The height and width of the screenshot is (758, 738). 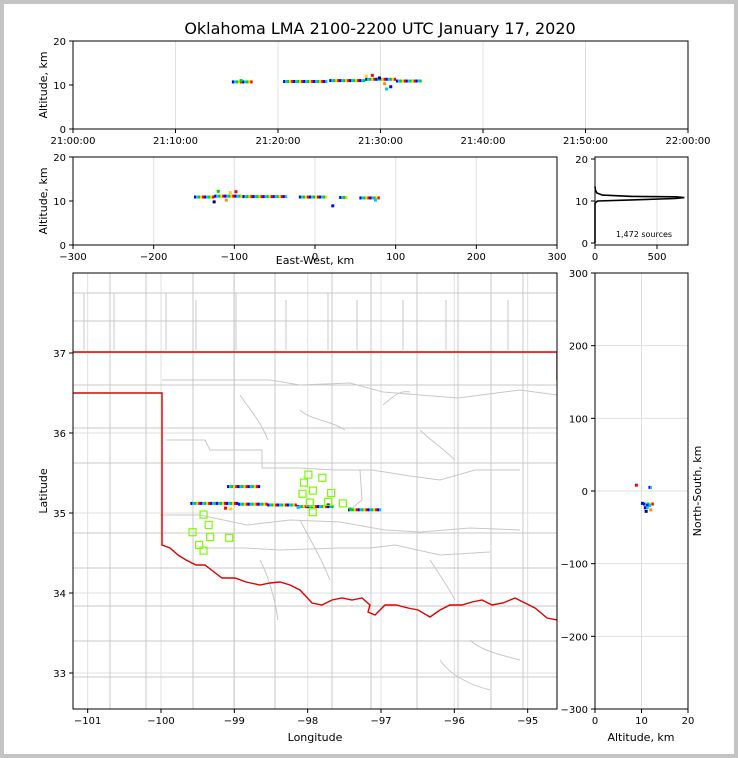 What do you see at coordinates (226, 508) in the screenshot?
I see `map-source-point` at bounding box center [226, 508].